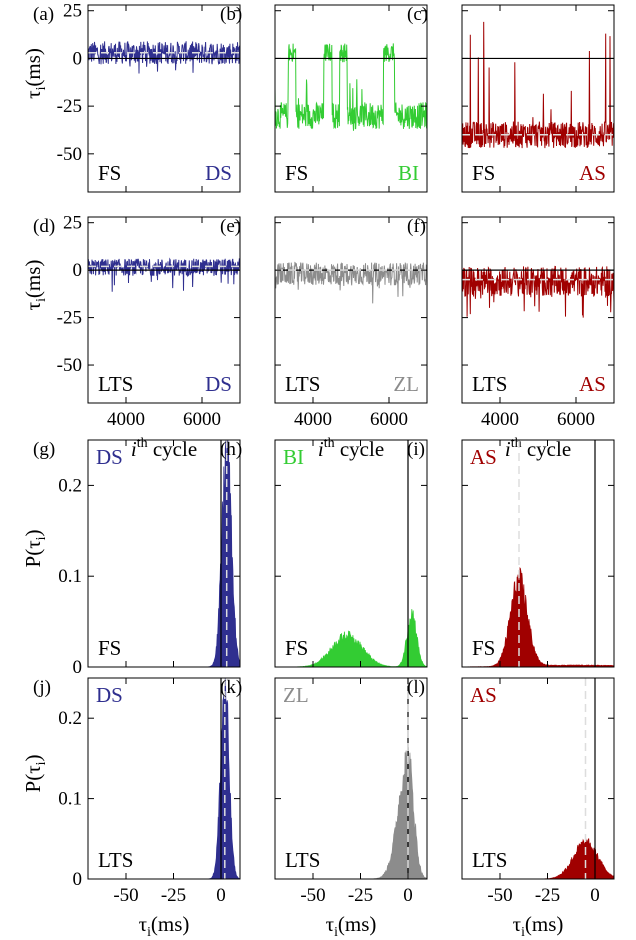  I want to click on panel-a: 25 0 -25 -50 τi(ms) (a) FS DS, so click(131, 97).